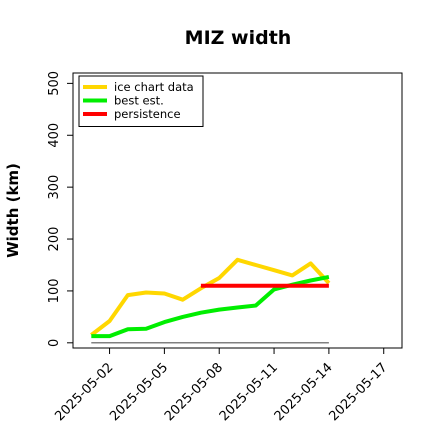 This screenshot has height=440, width=440. Describe the element at coordinates (54, 291) in the screenshot. I see `y-tick-label: 100` at that location.